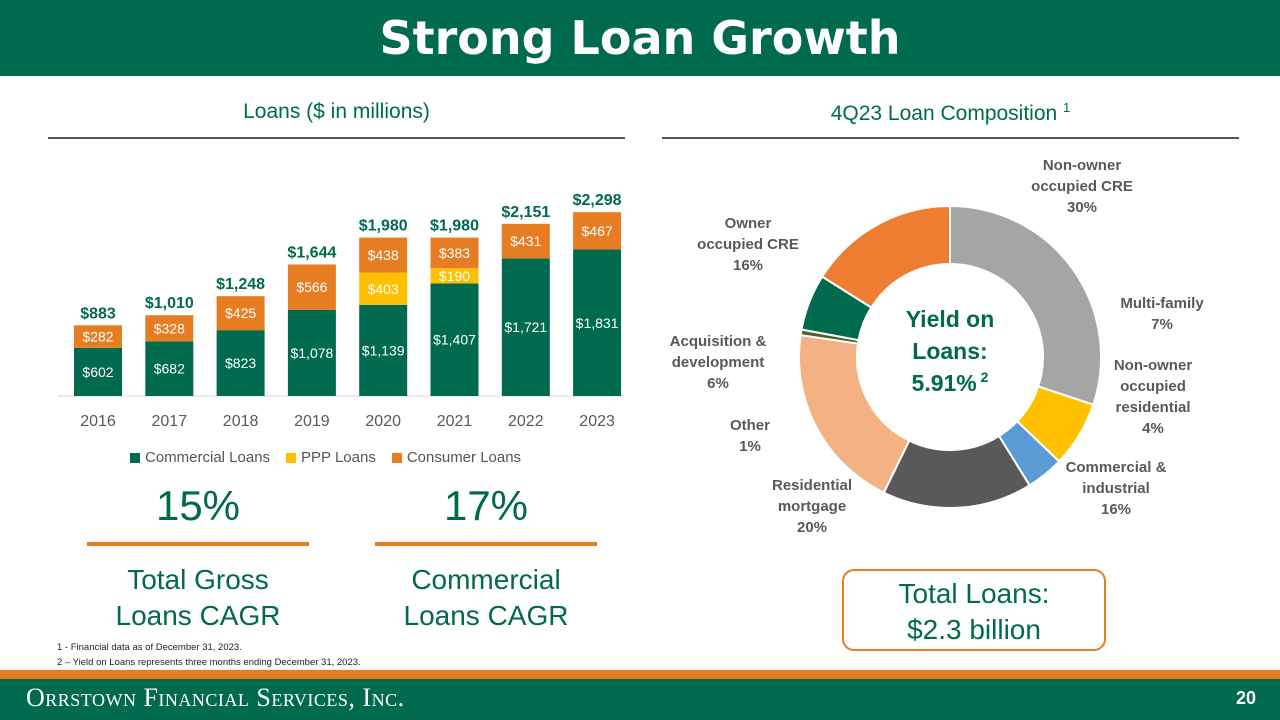 The width and height of the screenshot is (1280, 720). I want to click on slide-title: Strong Loan Growth, so click(640, 38).